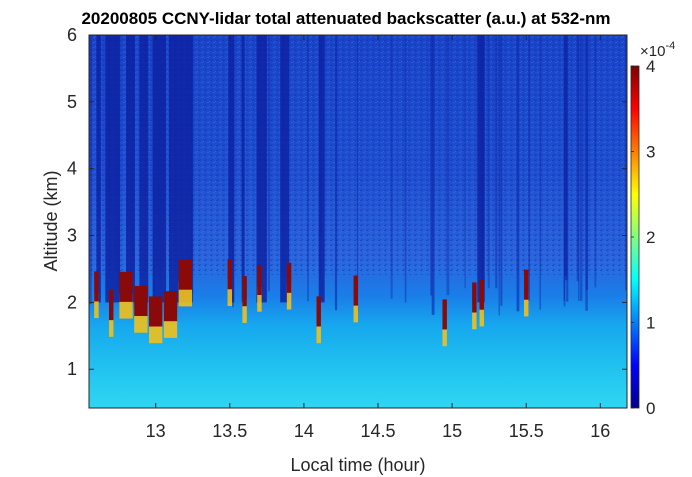 The image size is (692, 477). Describe the element at coordinates (452, 431) in the screenshot. I see `x-tick-label: 15` at that location.